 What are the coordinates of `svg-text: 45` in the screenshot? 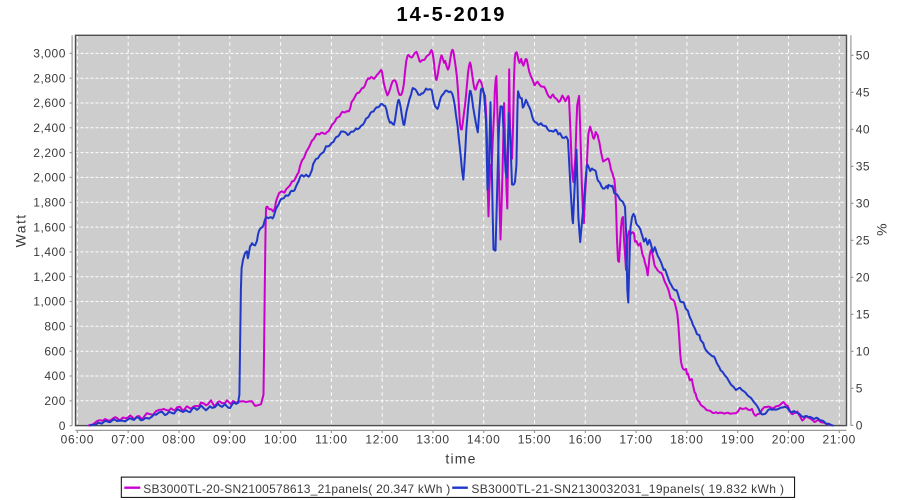 It's located at (863, 93).